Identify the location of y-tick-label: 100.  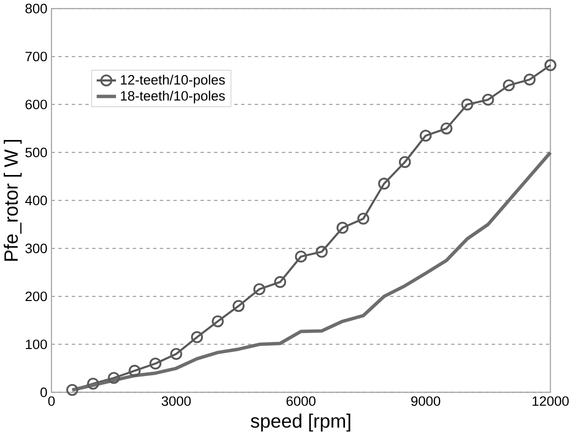
(36, 344).